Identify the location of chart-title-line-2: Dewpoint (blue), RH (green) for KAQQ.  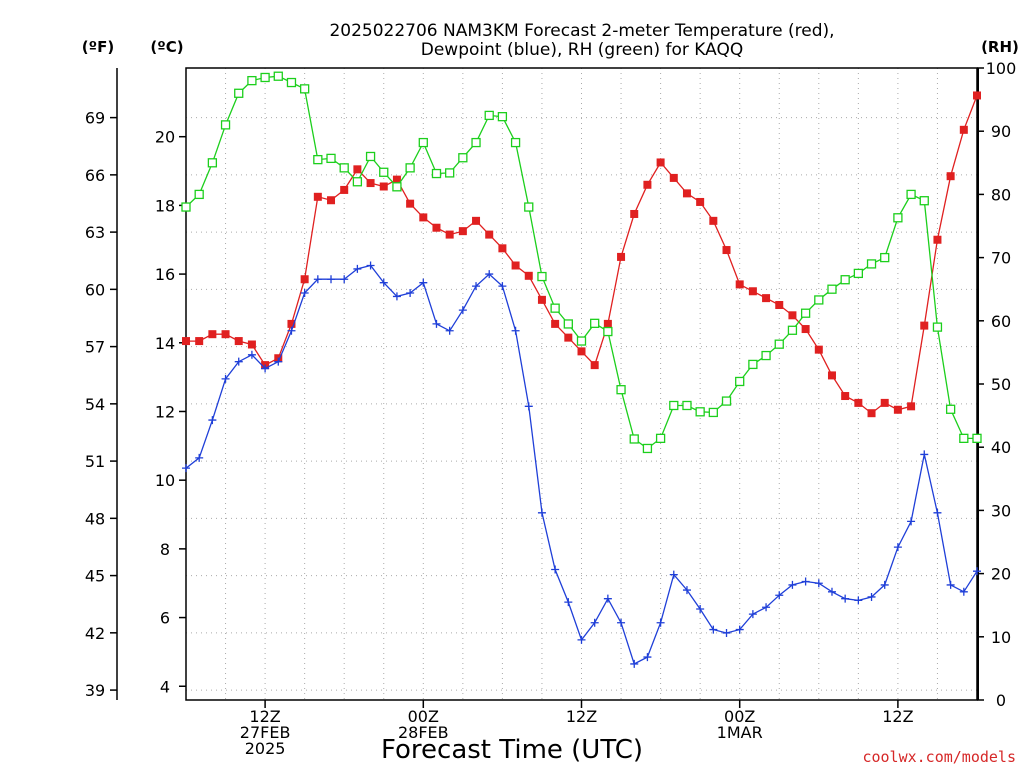
(582, 50).